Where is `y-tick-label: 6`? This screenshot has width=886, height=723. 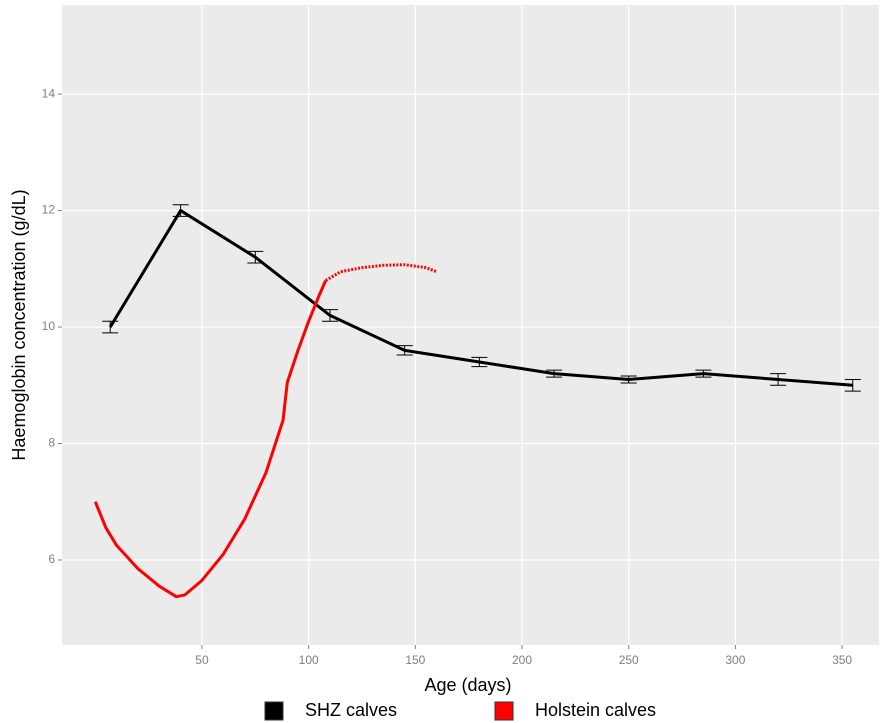 y-tick-label: 6 is located at coordinates (51, 559).